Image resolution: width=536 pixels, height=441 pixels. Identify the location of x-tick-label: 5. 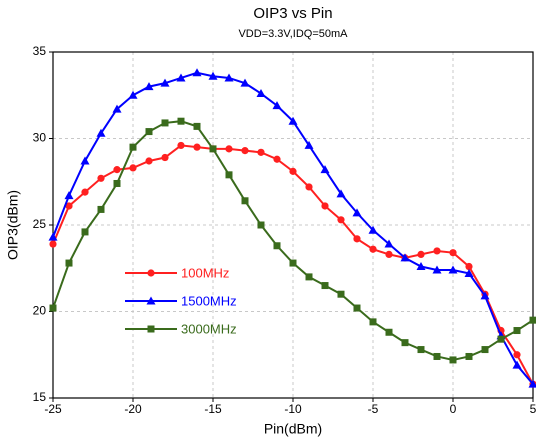
(533, 409).